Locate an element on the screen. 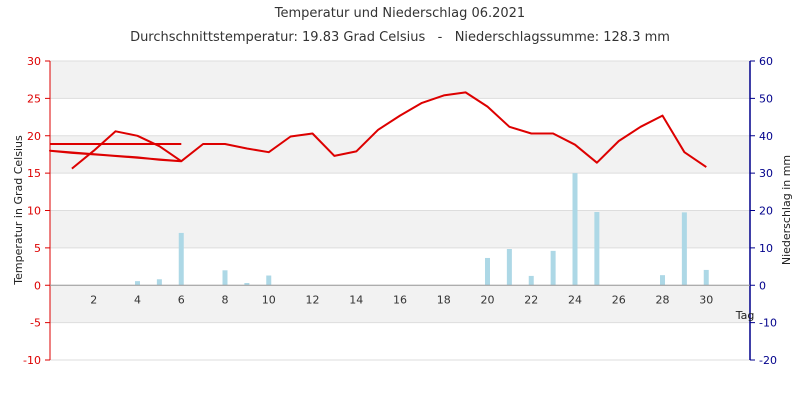 The width and height of the screenshot is (800, 400). x-tick-label: 8 is located at coordinates (225, 299).